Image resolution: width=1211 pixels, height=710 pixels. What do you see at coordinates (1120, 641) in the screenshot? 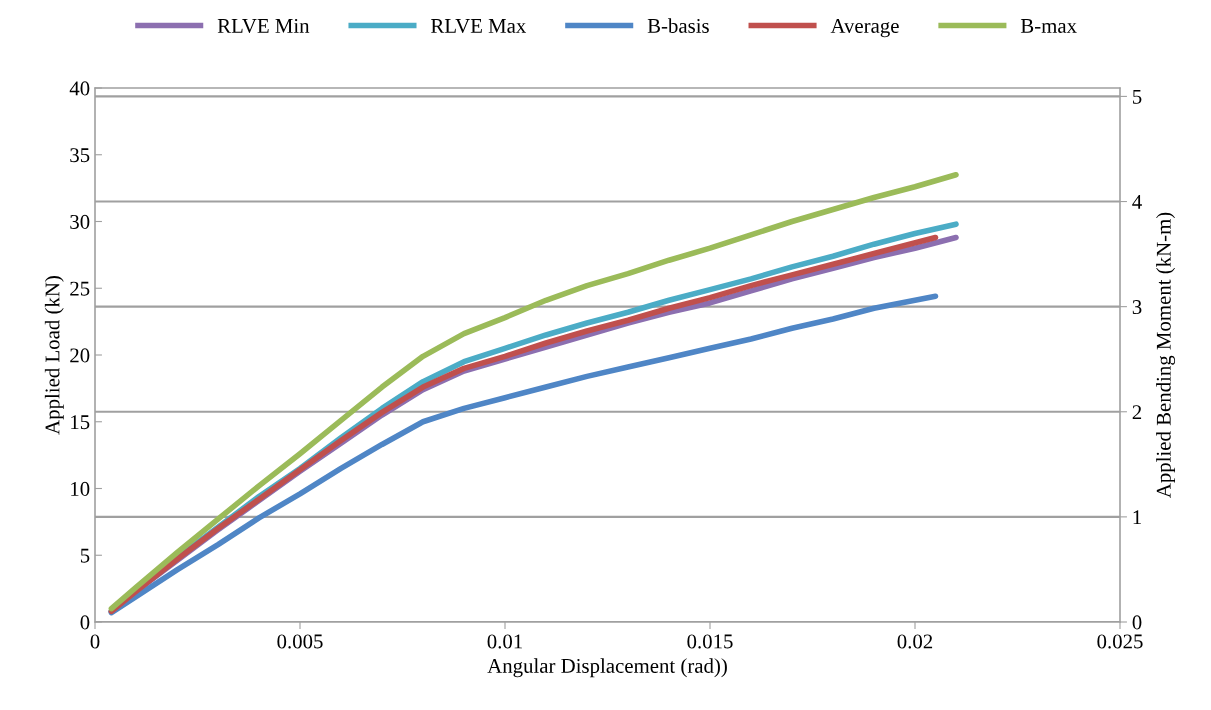
I see `x-tick-label: 0.025` at bounding box center [1120, 641].